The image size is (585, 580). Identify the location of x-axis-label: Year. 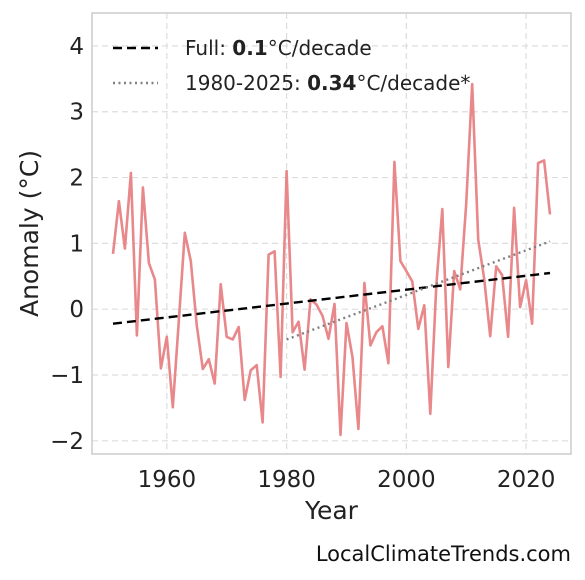
(331, 510).